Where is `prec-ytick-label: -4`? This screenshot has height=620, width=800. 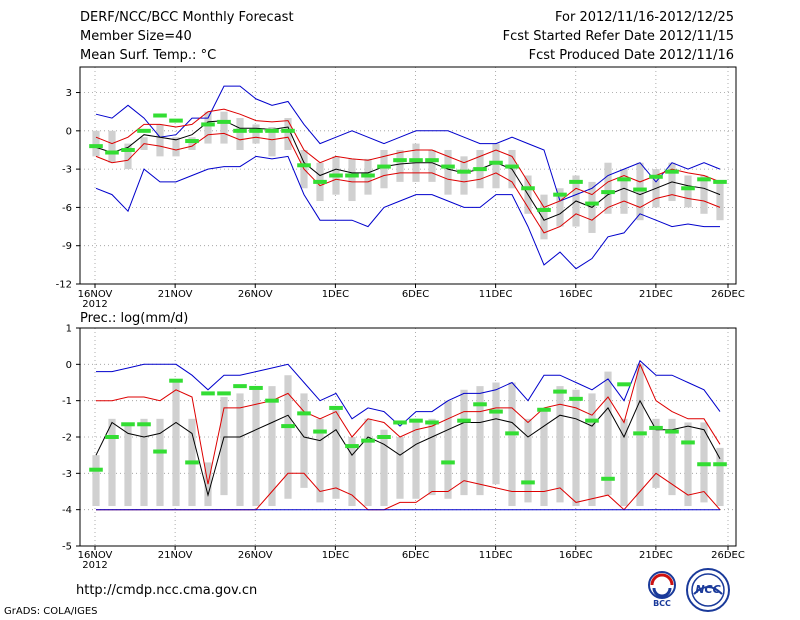
prec-ytick-label: -4 is located at coordinates (67, 510).